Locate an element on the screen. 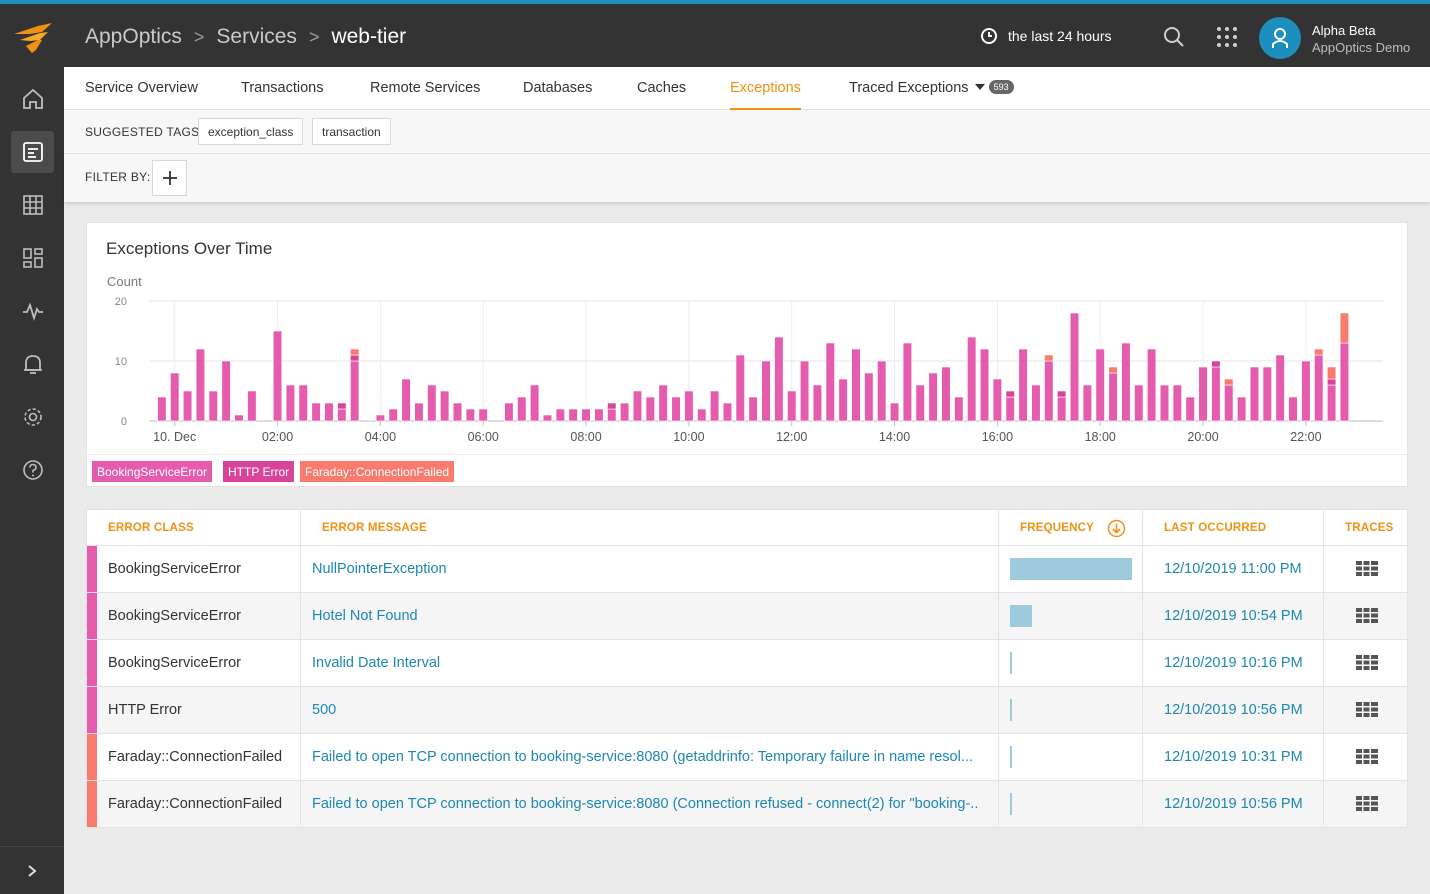 This screenshot has height=894, width=1430. tag-chip-transaction: transaction is located at coordinates (351, 131).